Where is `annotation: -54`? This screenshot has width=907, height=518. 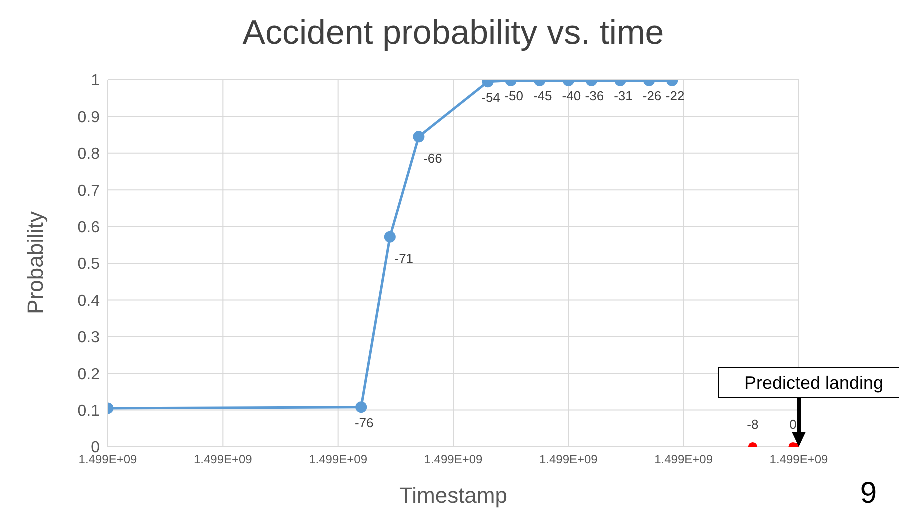 annotation: -54 is located at coordinates (491, 97).